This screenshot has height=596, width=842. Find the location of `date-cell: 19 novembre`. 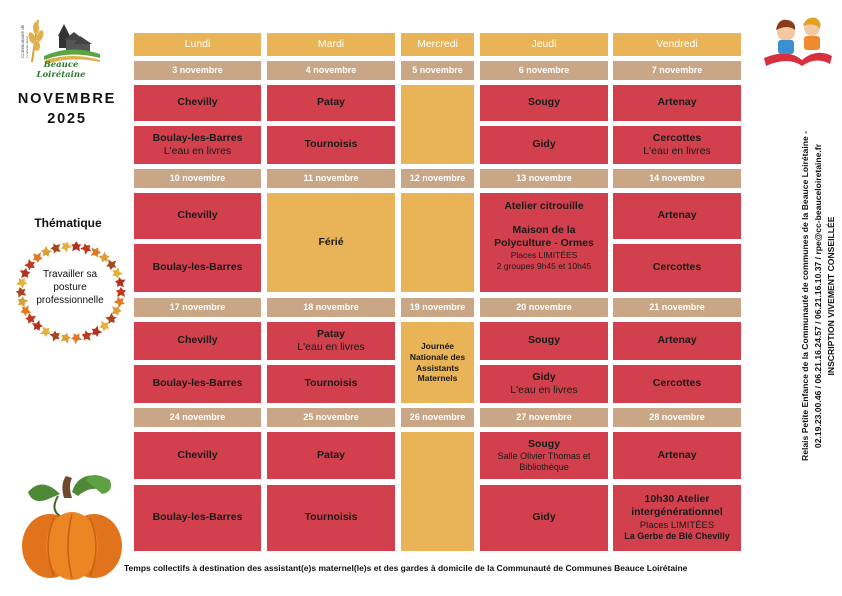

date-cell: 19 novembre is located at coordinates (437, 307).